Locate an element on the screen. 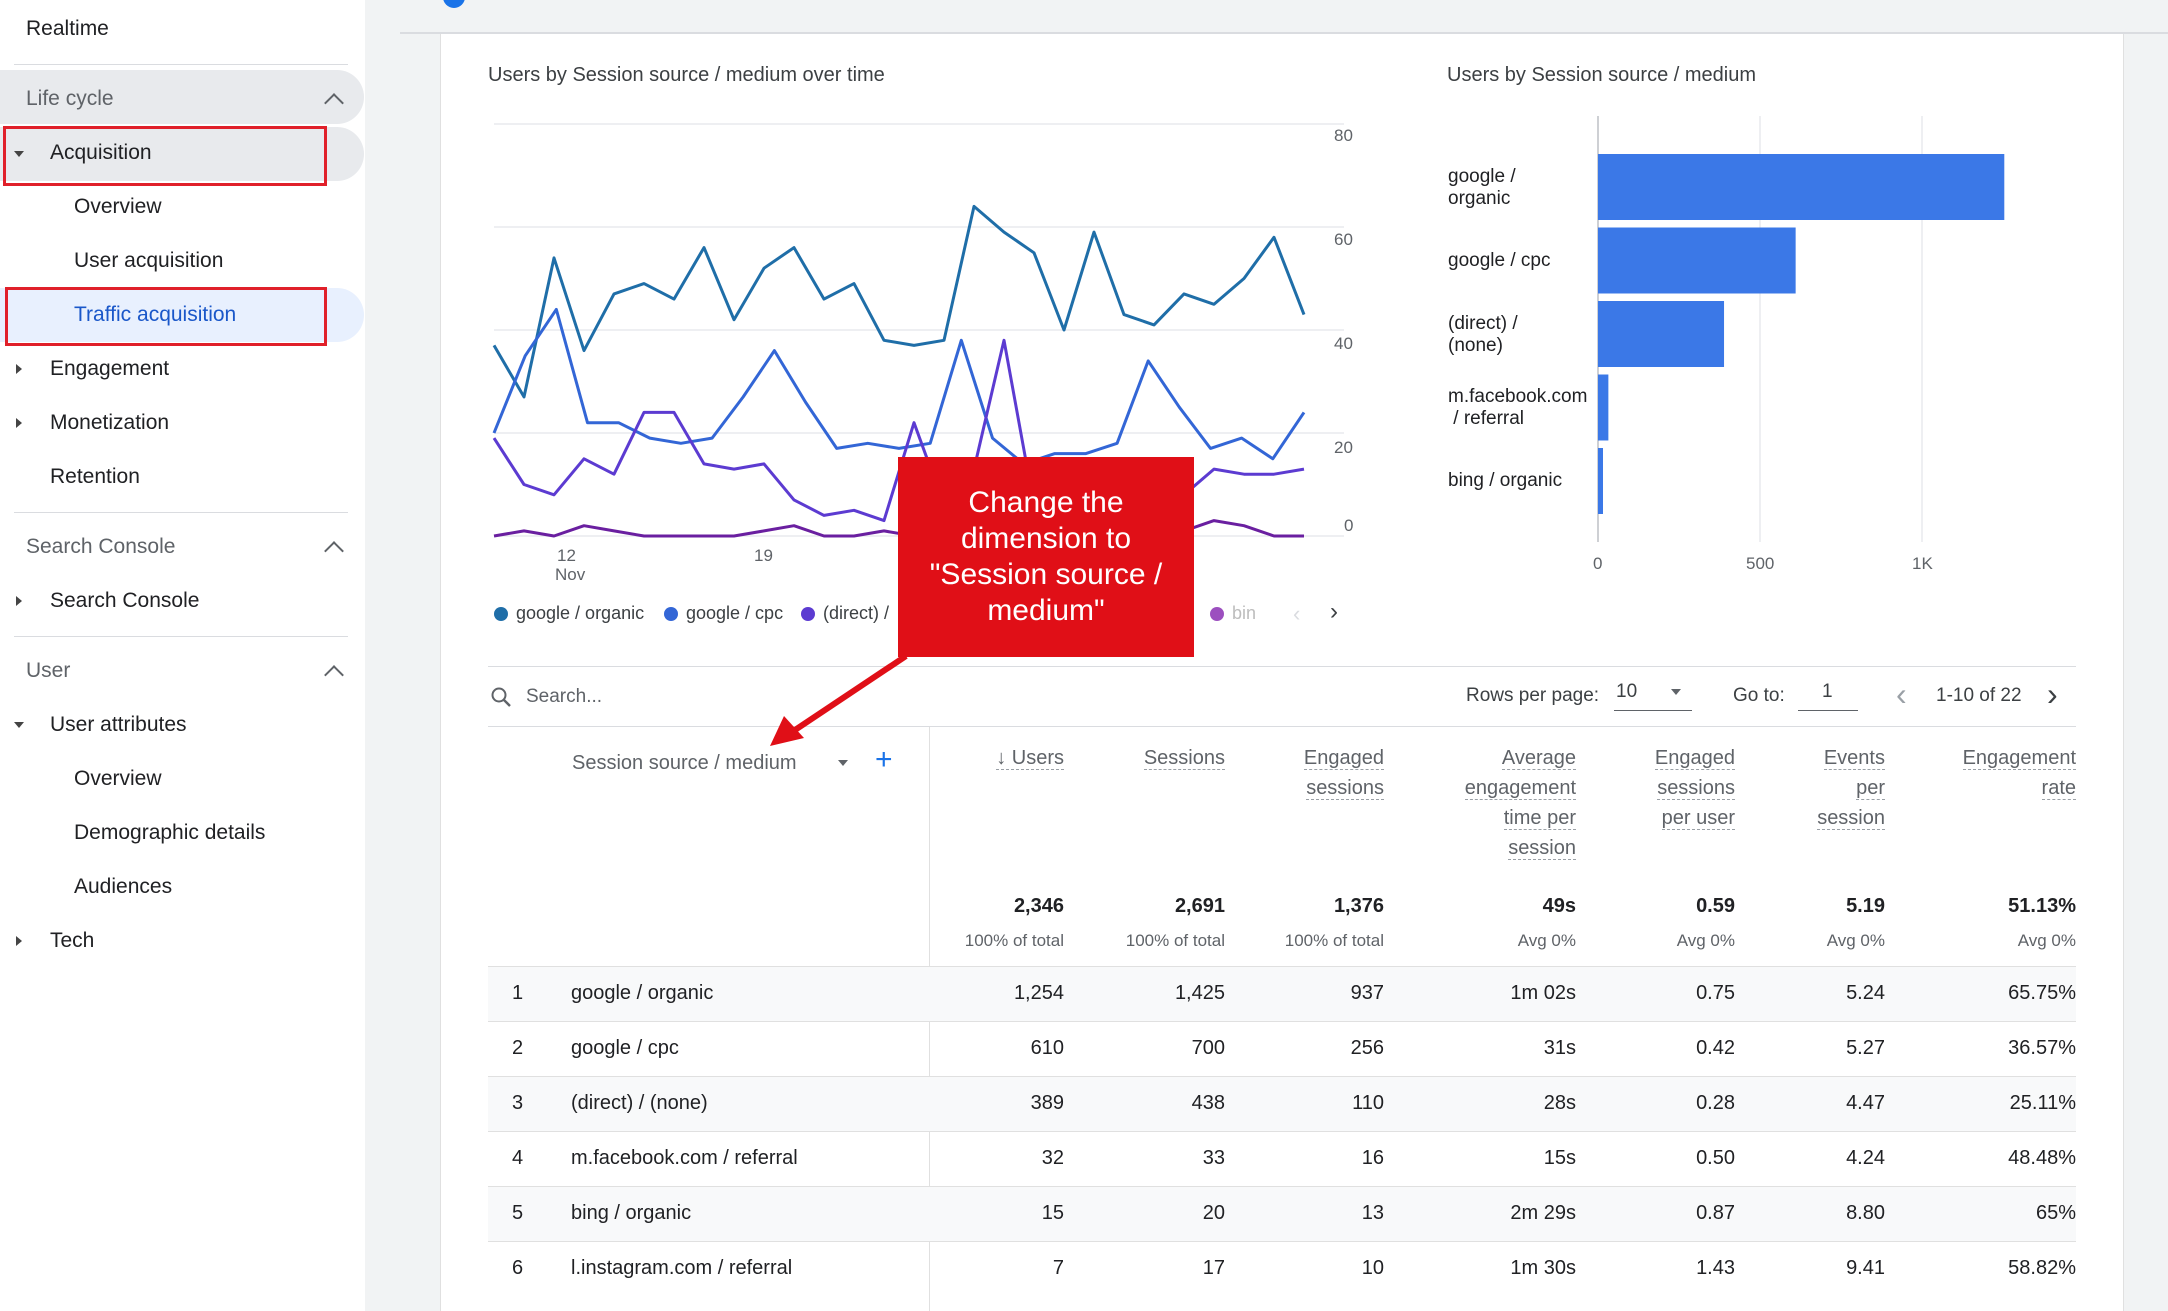 The image size is (2168, 1311). row-value: 256 is located at coordinates (1367, 1048).